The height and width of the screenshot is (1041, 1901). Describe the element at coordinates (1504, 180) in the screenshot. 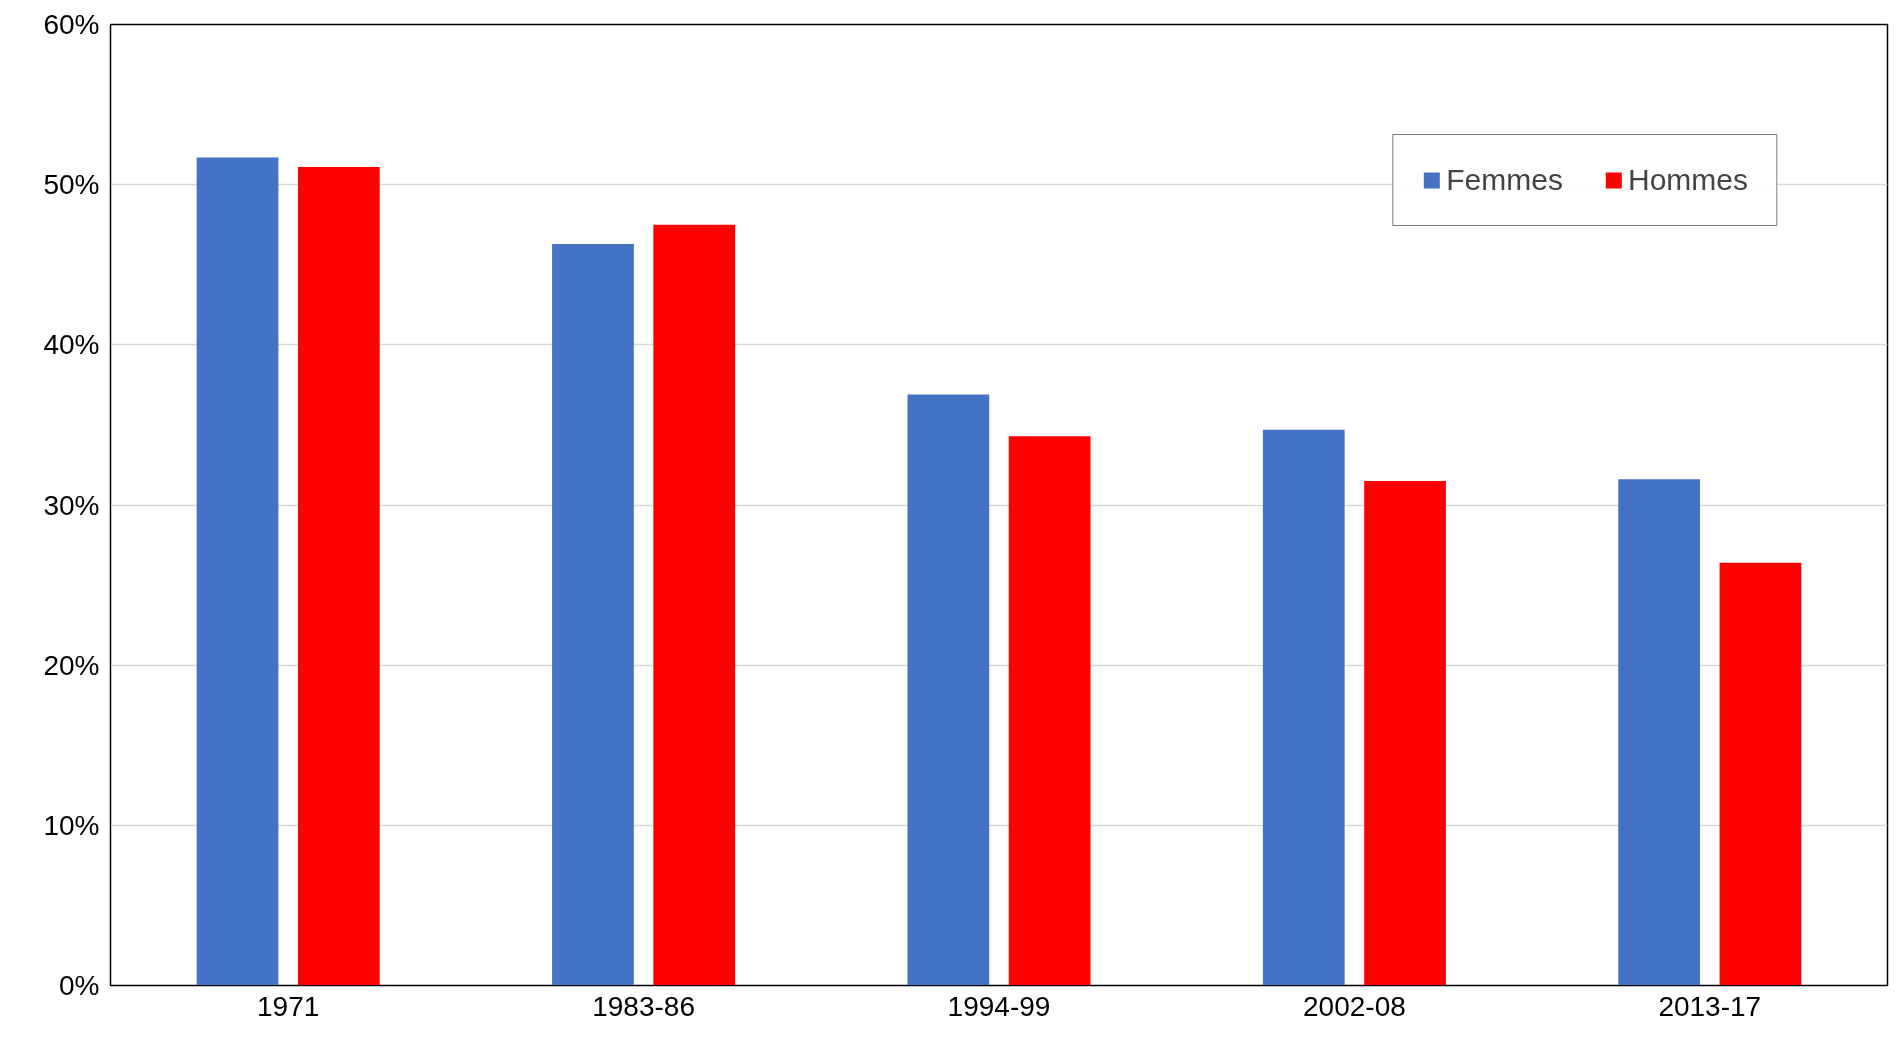

I see `legend-label: Femmes` at that location.